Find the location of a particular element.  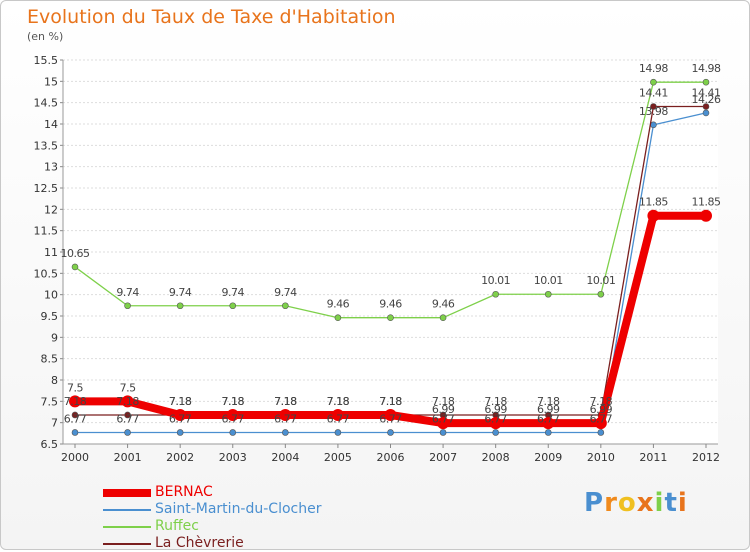

legend-label: Saint-Martin-du-Clocher is located at coordinates (238, 509).